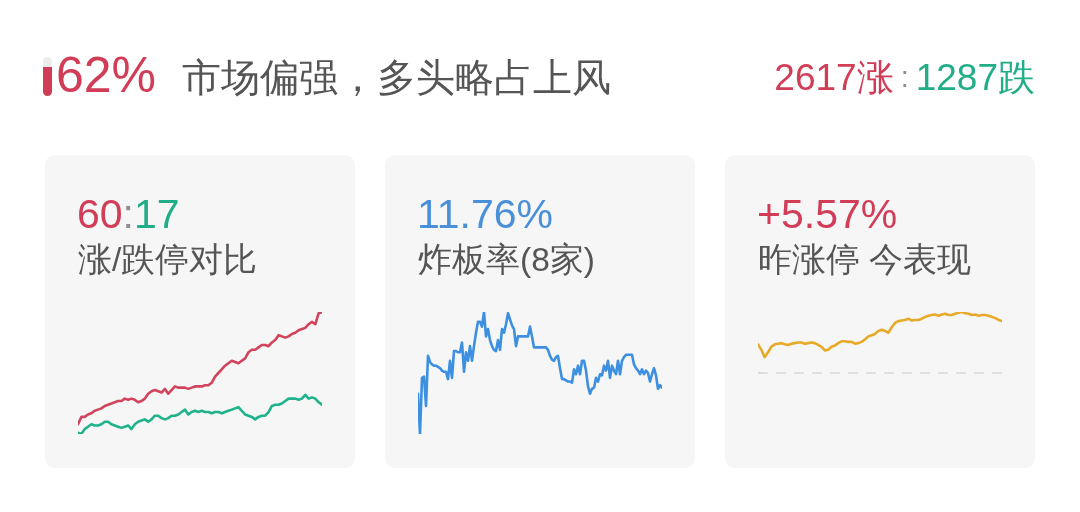  What do you see at coordinates (827, 214) in the screenshot?
I see `text: +5.57%` at bounding box center [827, 214].